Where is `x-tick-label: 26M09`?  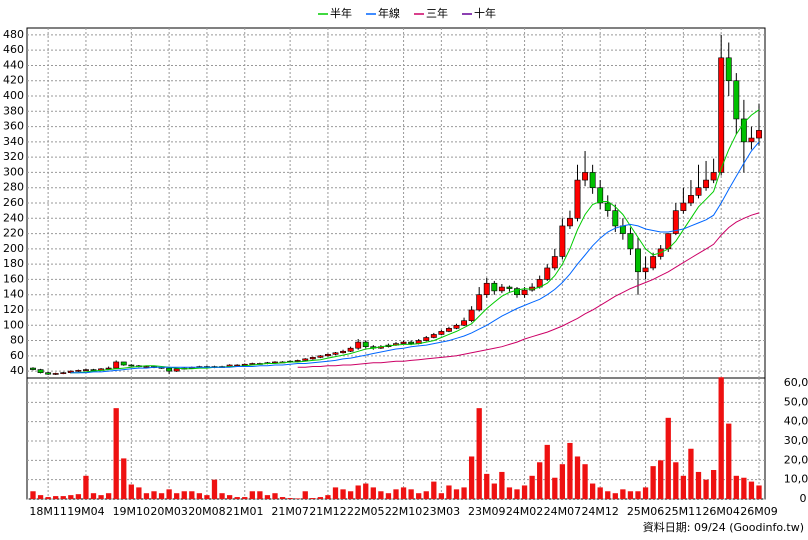 x-tick-label: 26M09 is located at coordinates (759, 511).